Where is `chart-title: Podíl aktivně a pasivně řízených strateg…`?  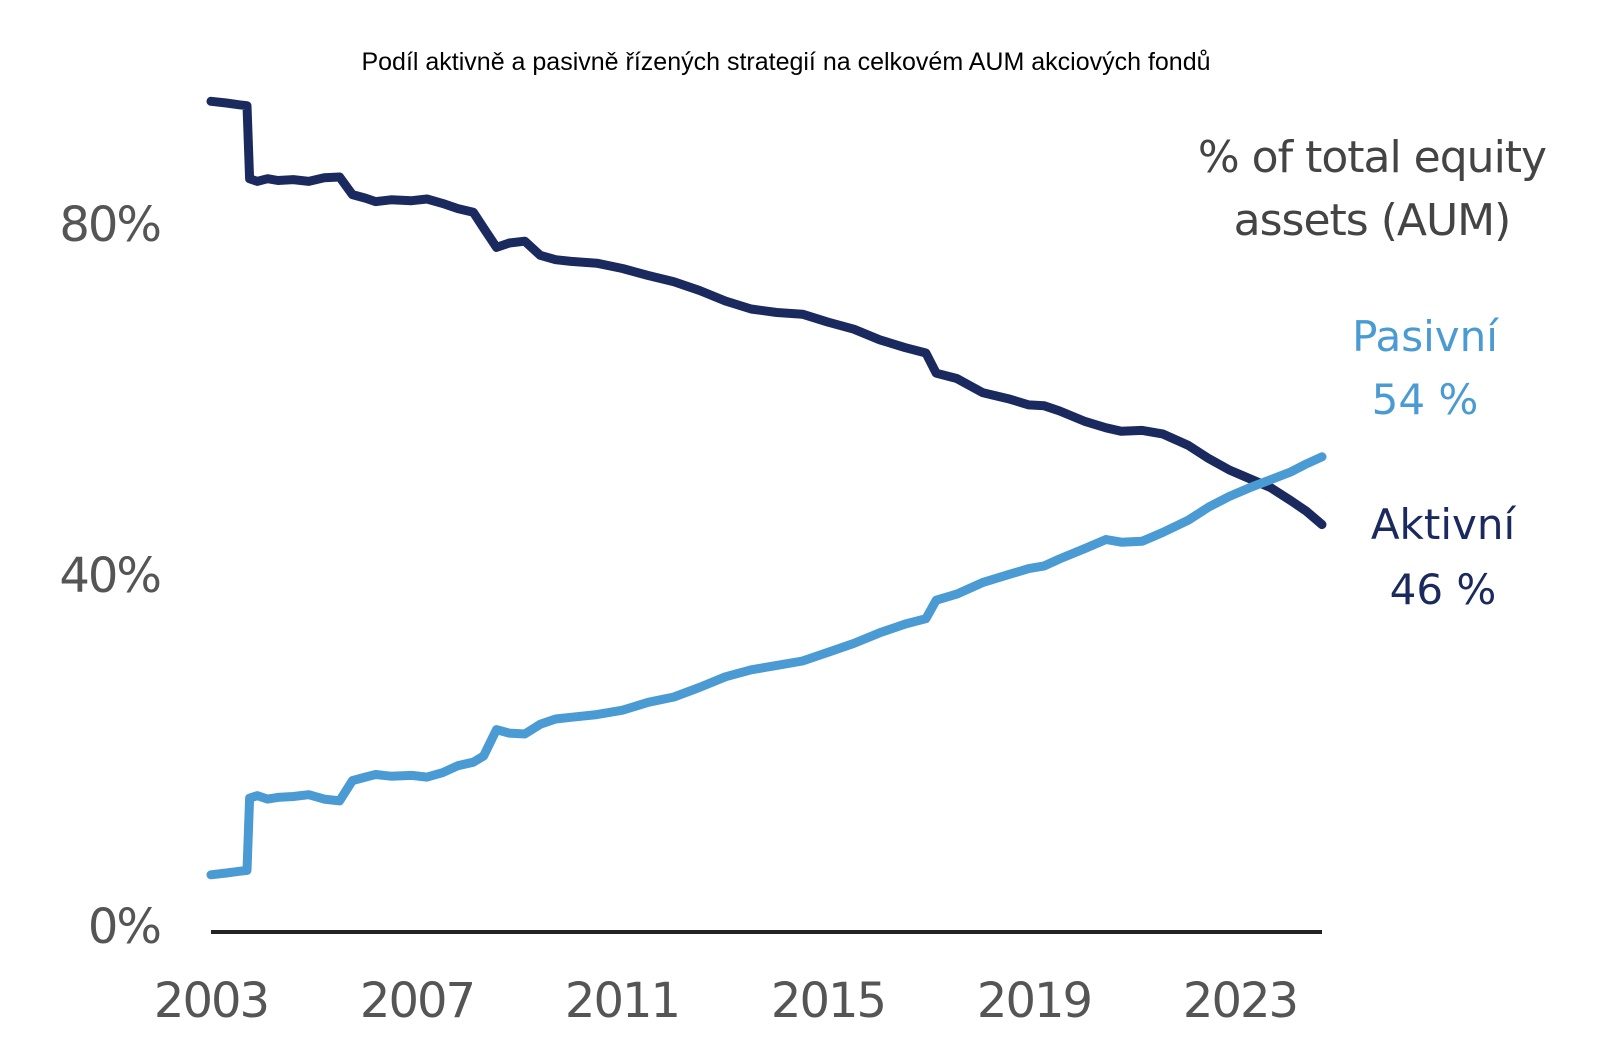 chart-title: Podíl aktivně a pasivně řízených strateg… is located at coordinates (785, 62).